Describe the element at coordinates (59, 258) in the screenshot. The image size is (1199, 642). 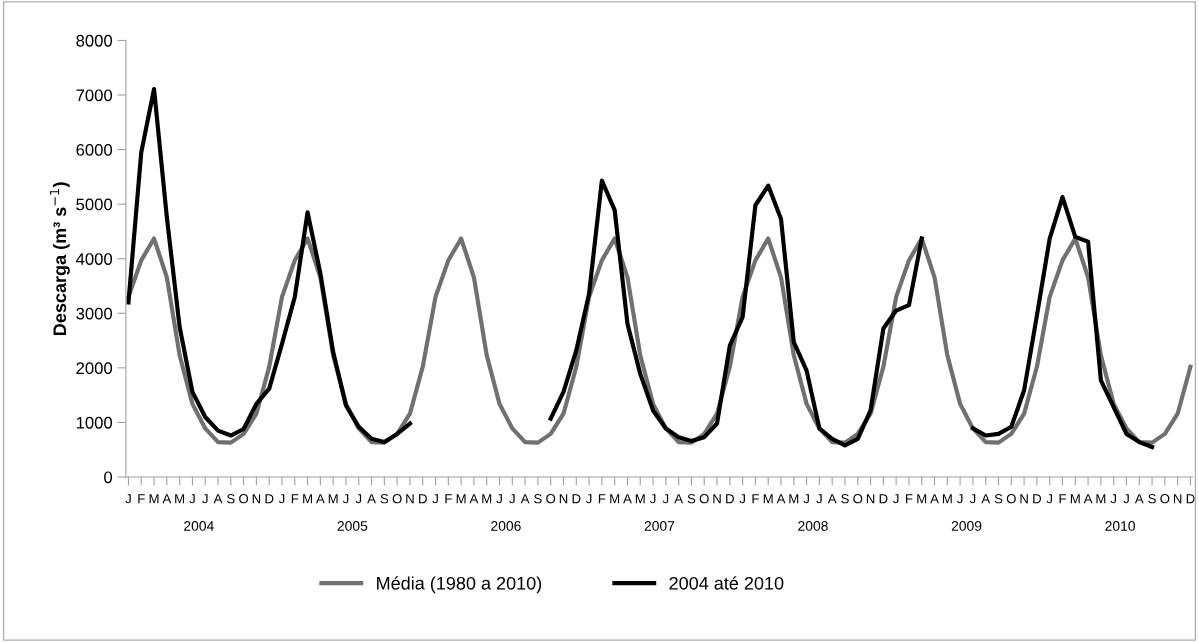
I see `y-axis-title: Descarga (m³ s$^{−1}$)` at that location.